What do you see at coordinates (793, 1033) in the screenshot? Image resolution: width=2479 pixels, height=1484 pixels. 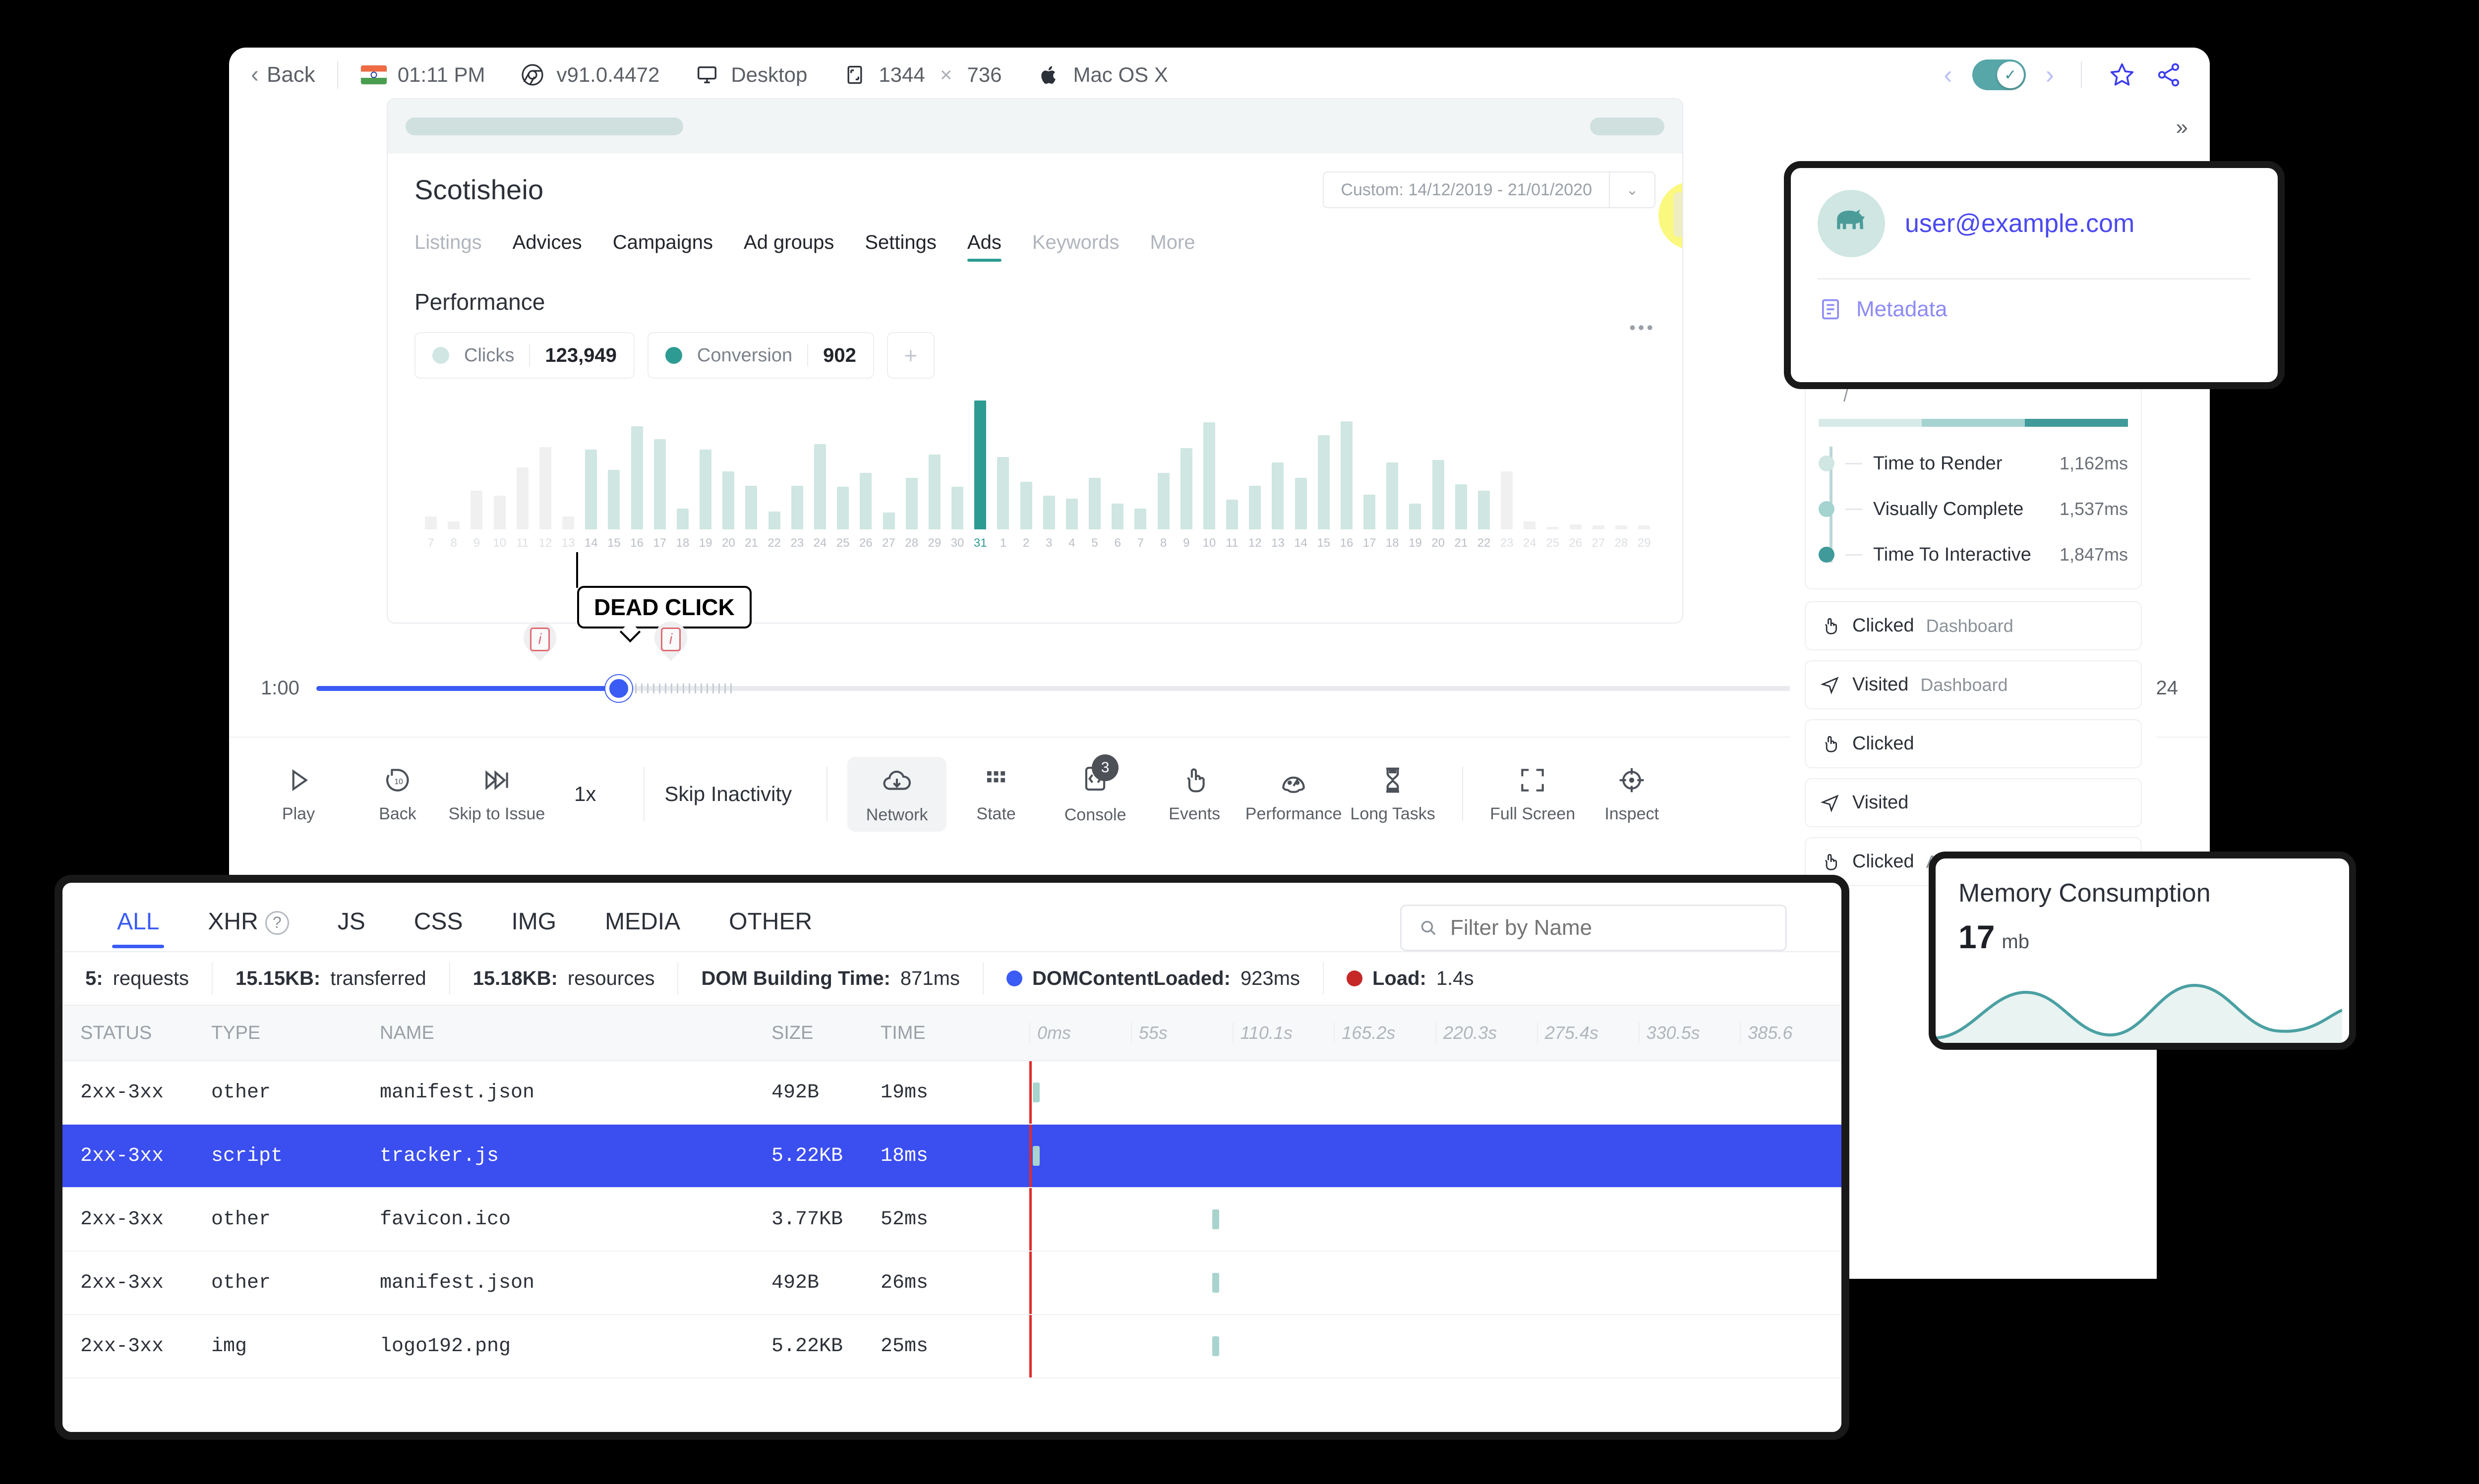 I see `column-size: SIZE` at bounding box center [793, 1033].